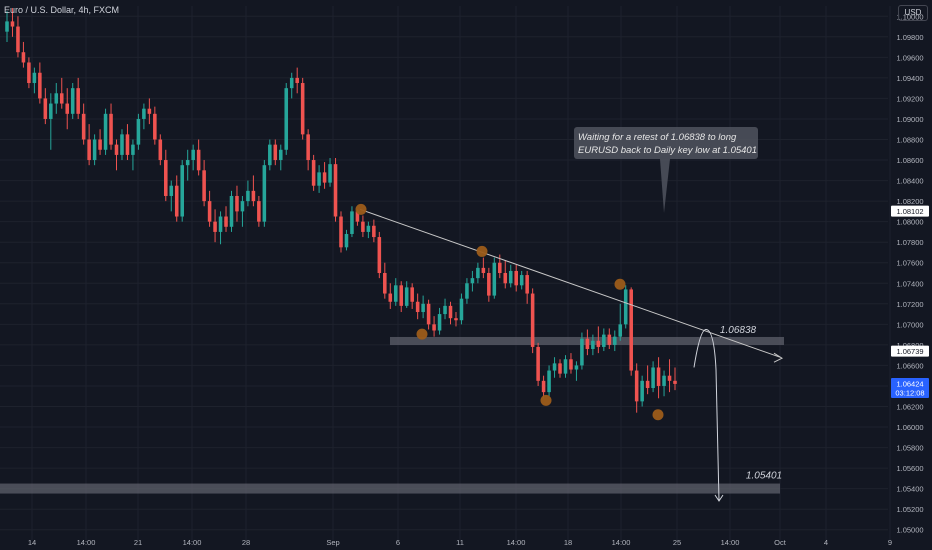 The image size is (932, 550). Describe the element at coordinates (764, 476) in the screenshot. I see `level-label: 1.05401` at that location.